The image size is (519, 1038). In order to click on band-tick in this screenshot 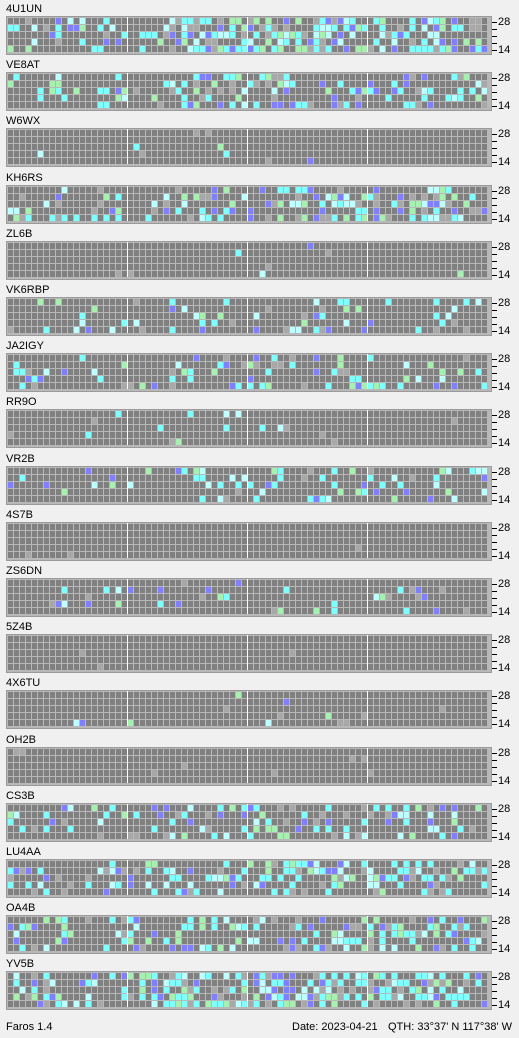, I will do `click(494, 198)`.